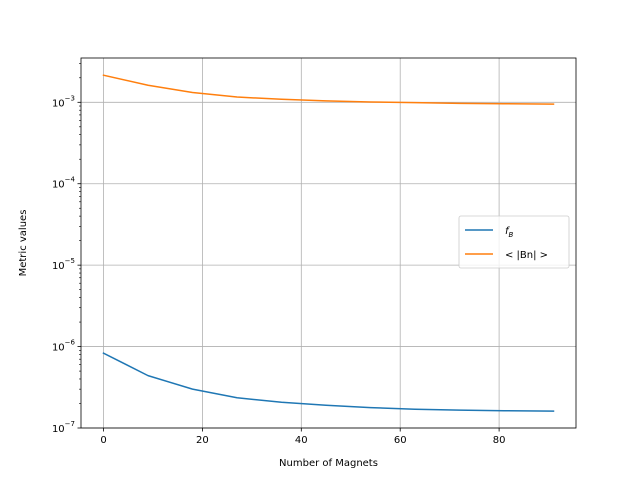 The image size is (640, 480). I want to click on y-tick-label: 10⁻⁷, so click(63, 427).